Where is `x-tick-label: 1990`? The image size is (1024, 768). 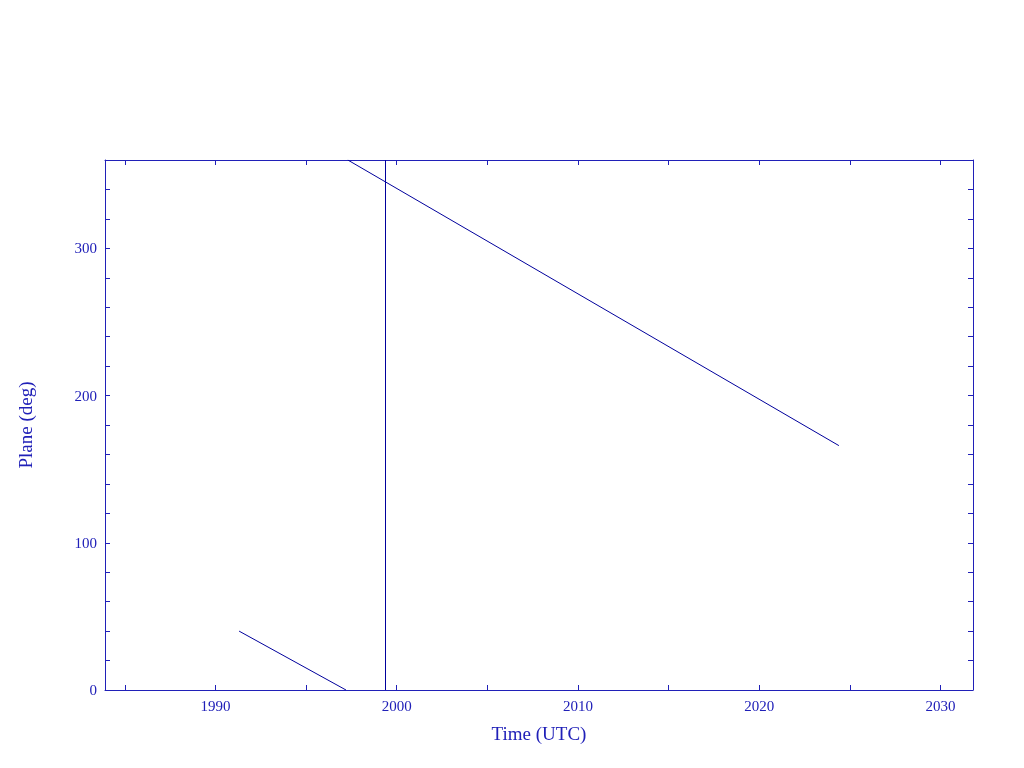
x-tick-label: 1990 is located at coordinates (215, 705).